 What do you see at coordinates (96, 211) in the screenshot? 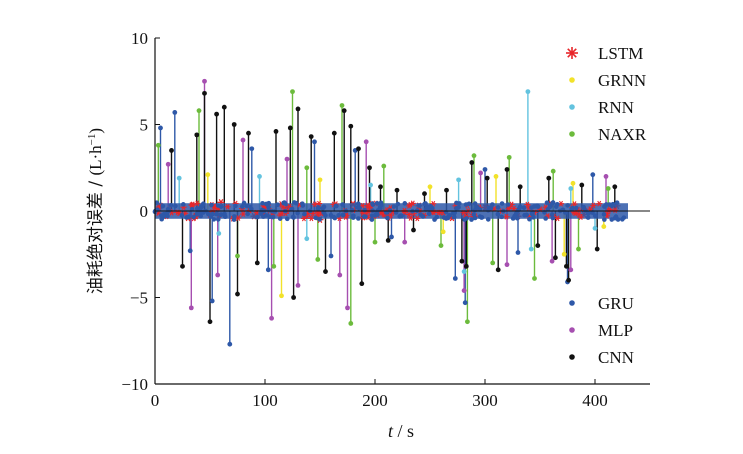
I see `y-axis-label: 油耗绝对误差 / (L·h−1)` at bounding box center [96, 211].